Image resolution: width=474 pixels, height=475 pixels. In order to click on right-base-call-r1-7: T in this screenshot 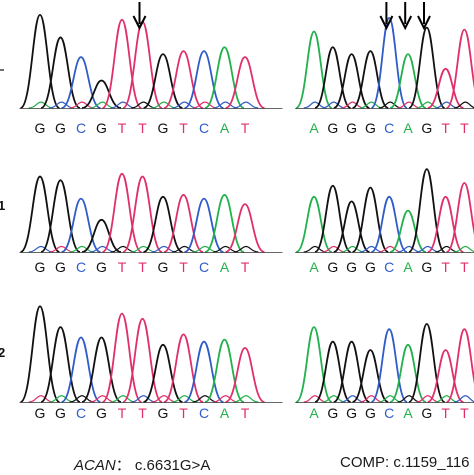, I will do `click(445, 267)`.